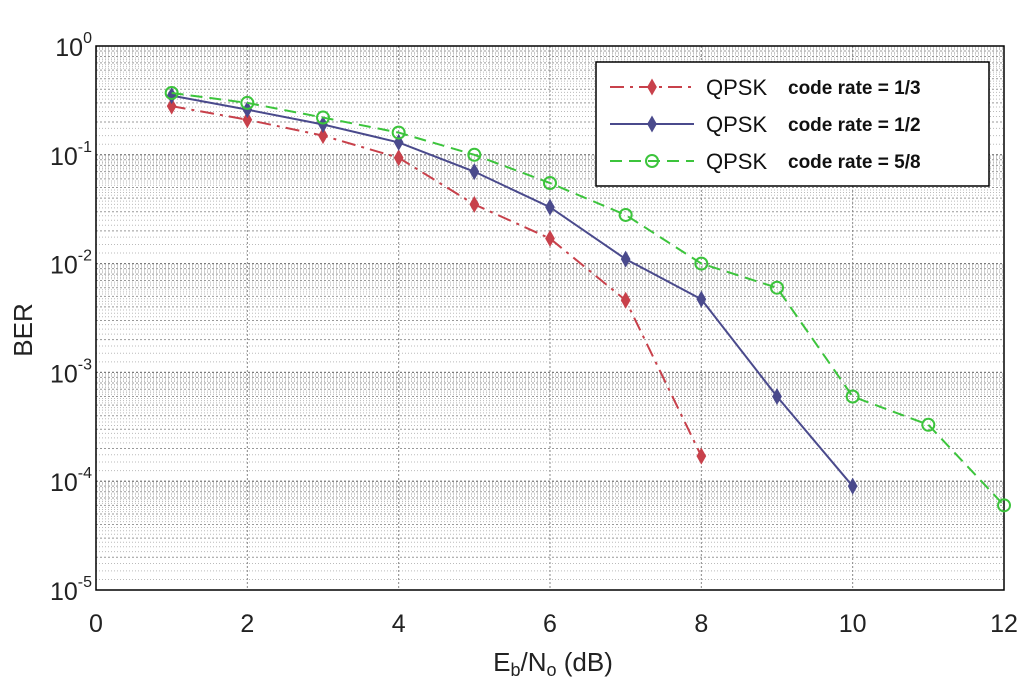 This screenshot has height=684, width=1018. What do you see at coordinates (534, 662) in the screenshot?
I see `x-axis-label-n: /N` at bounding box center [534, 662].